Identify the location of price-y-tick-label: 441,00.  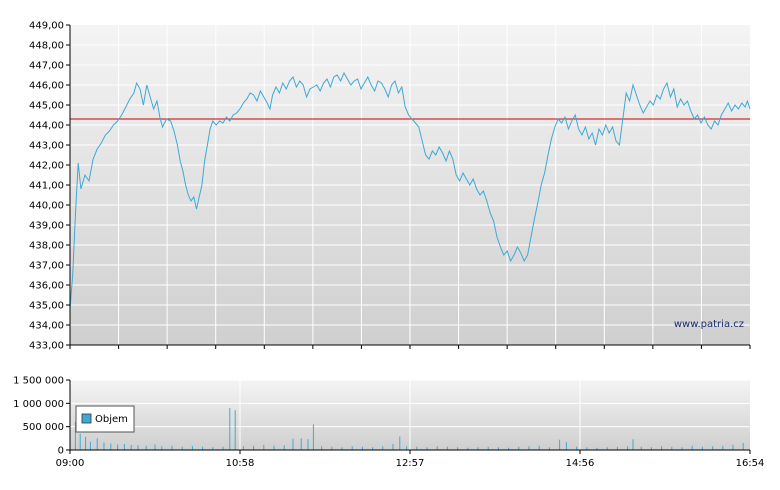
(46, 186).